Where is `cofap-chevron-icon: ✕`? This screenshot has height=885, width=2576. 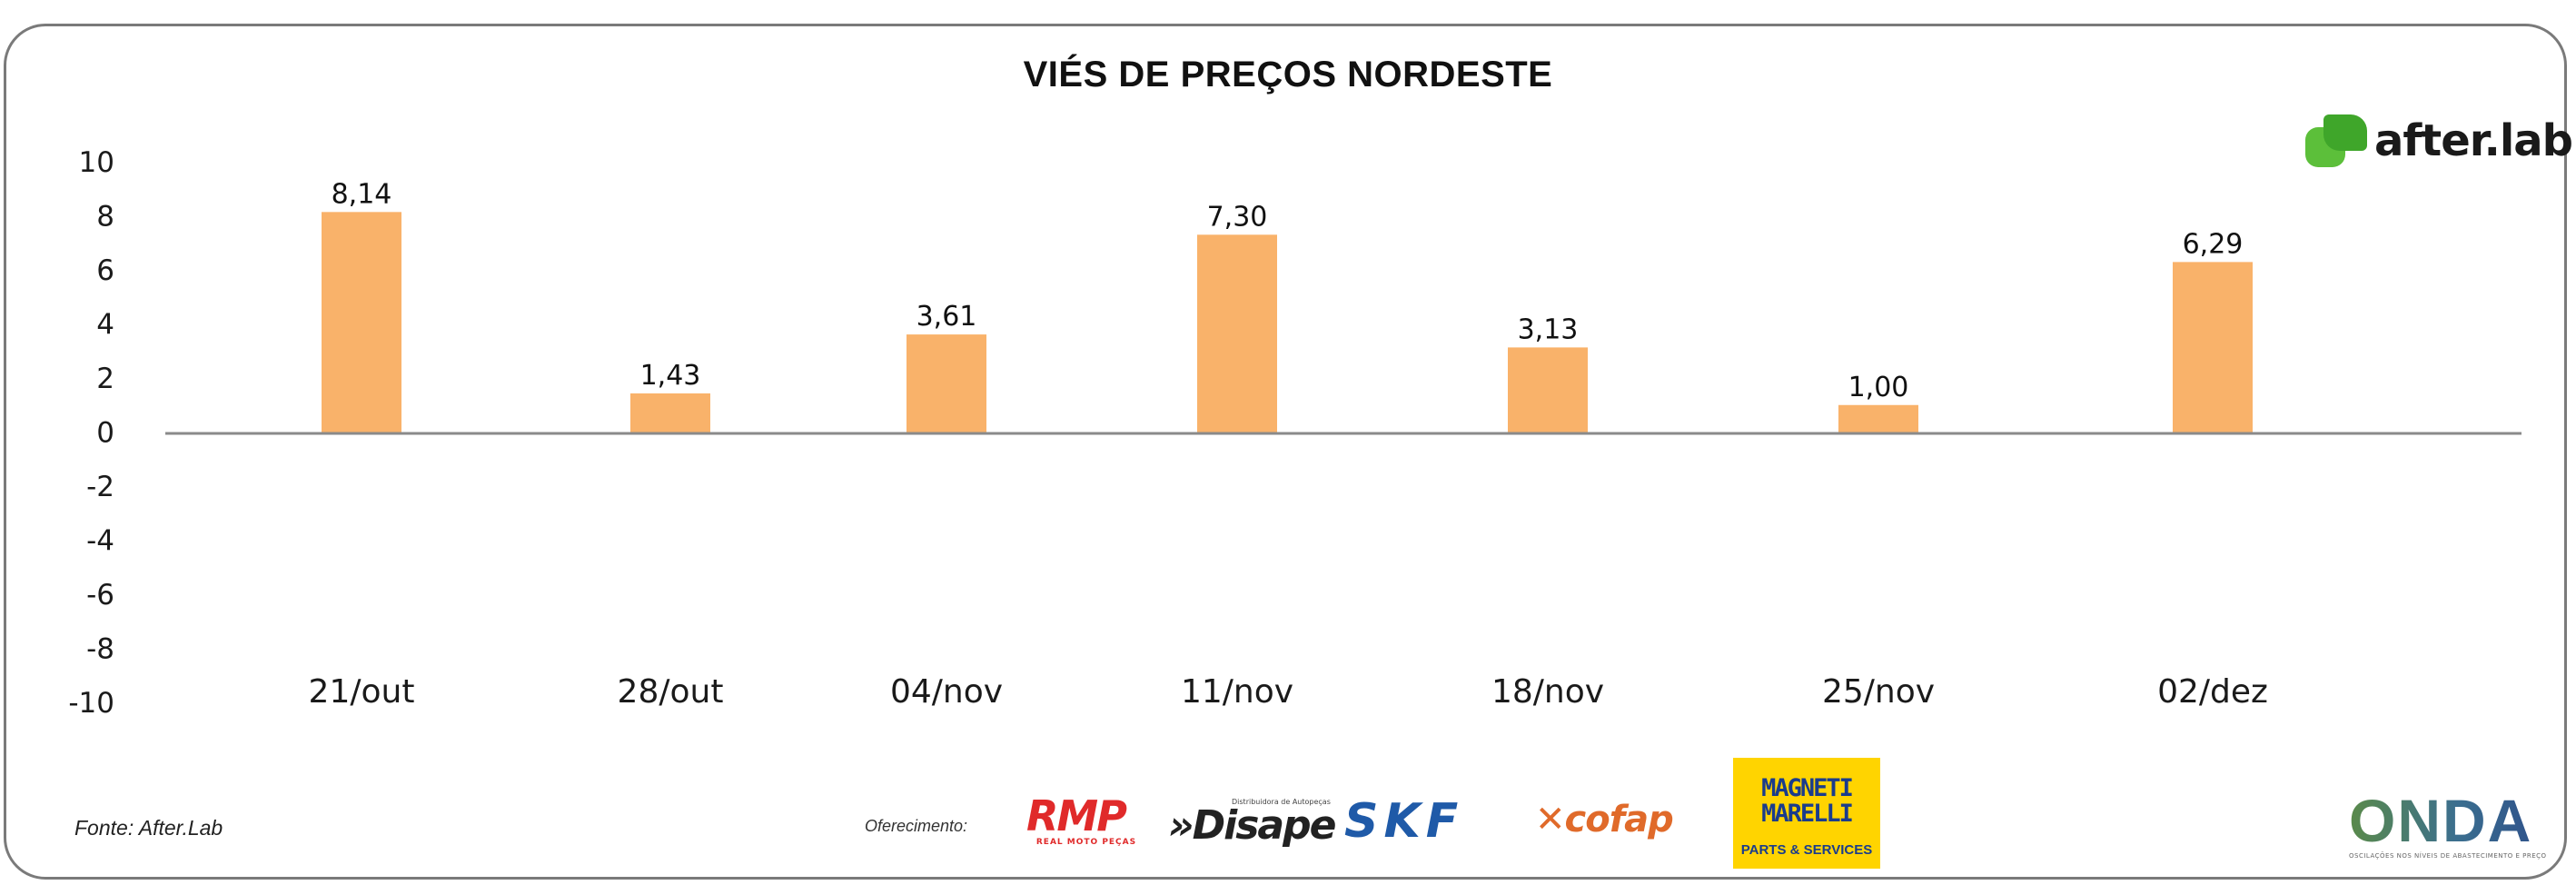
cofap-chevron-icon: ✕ is located at coordinates (1550, 819).